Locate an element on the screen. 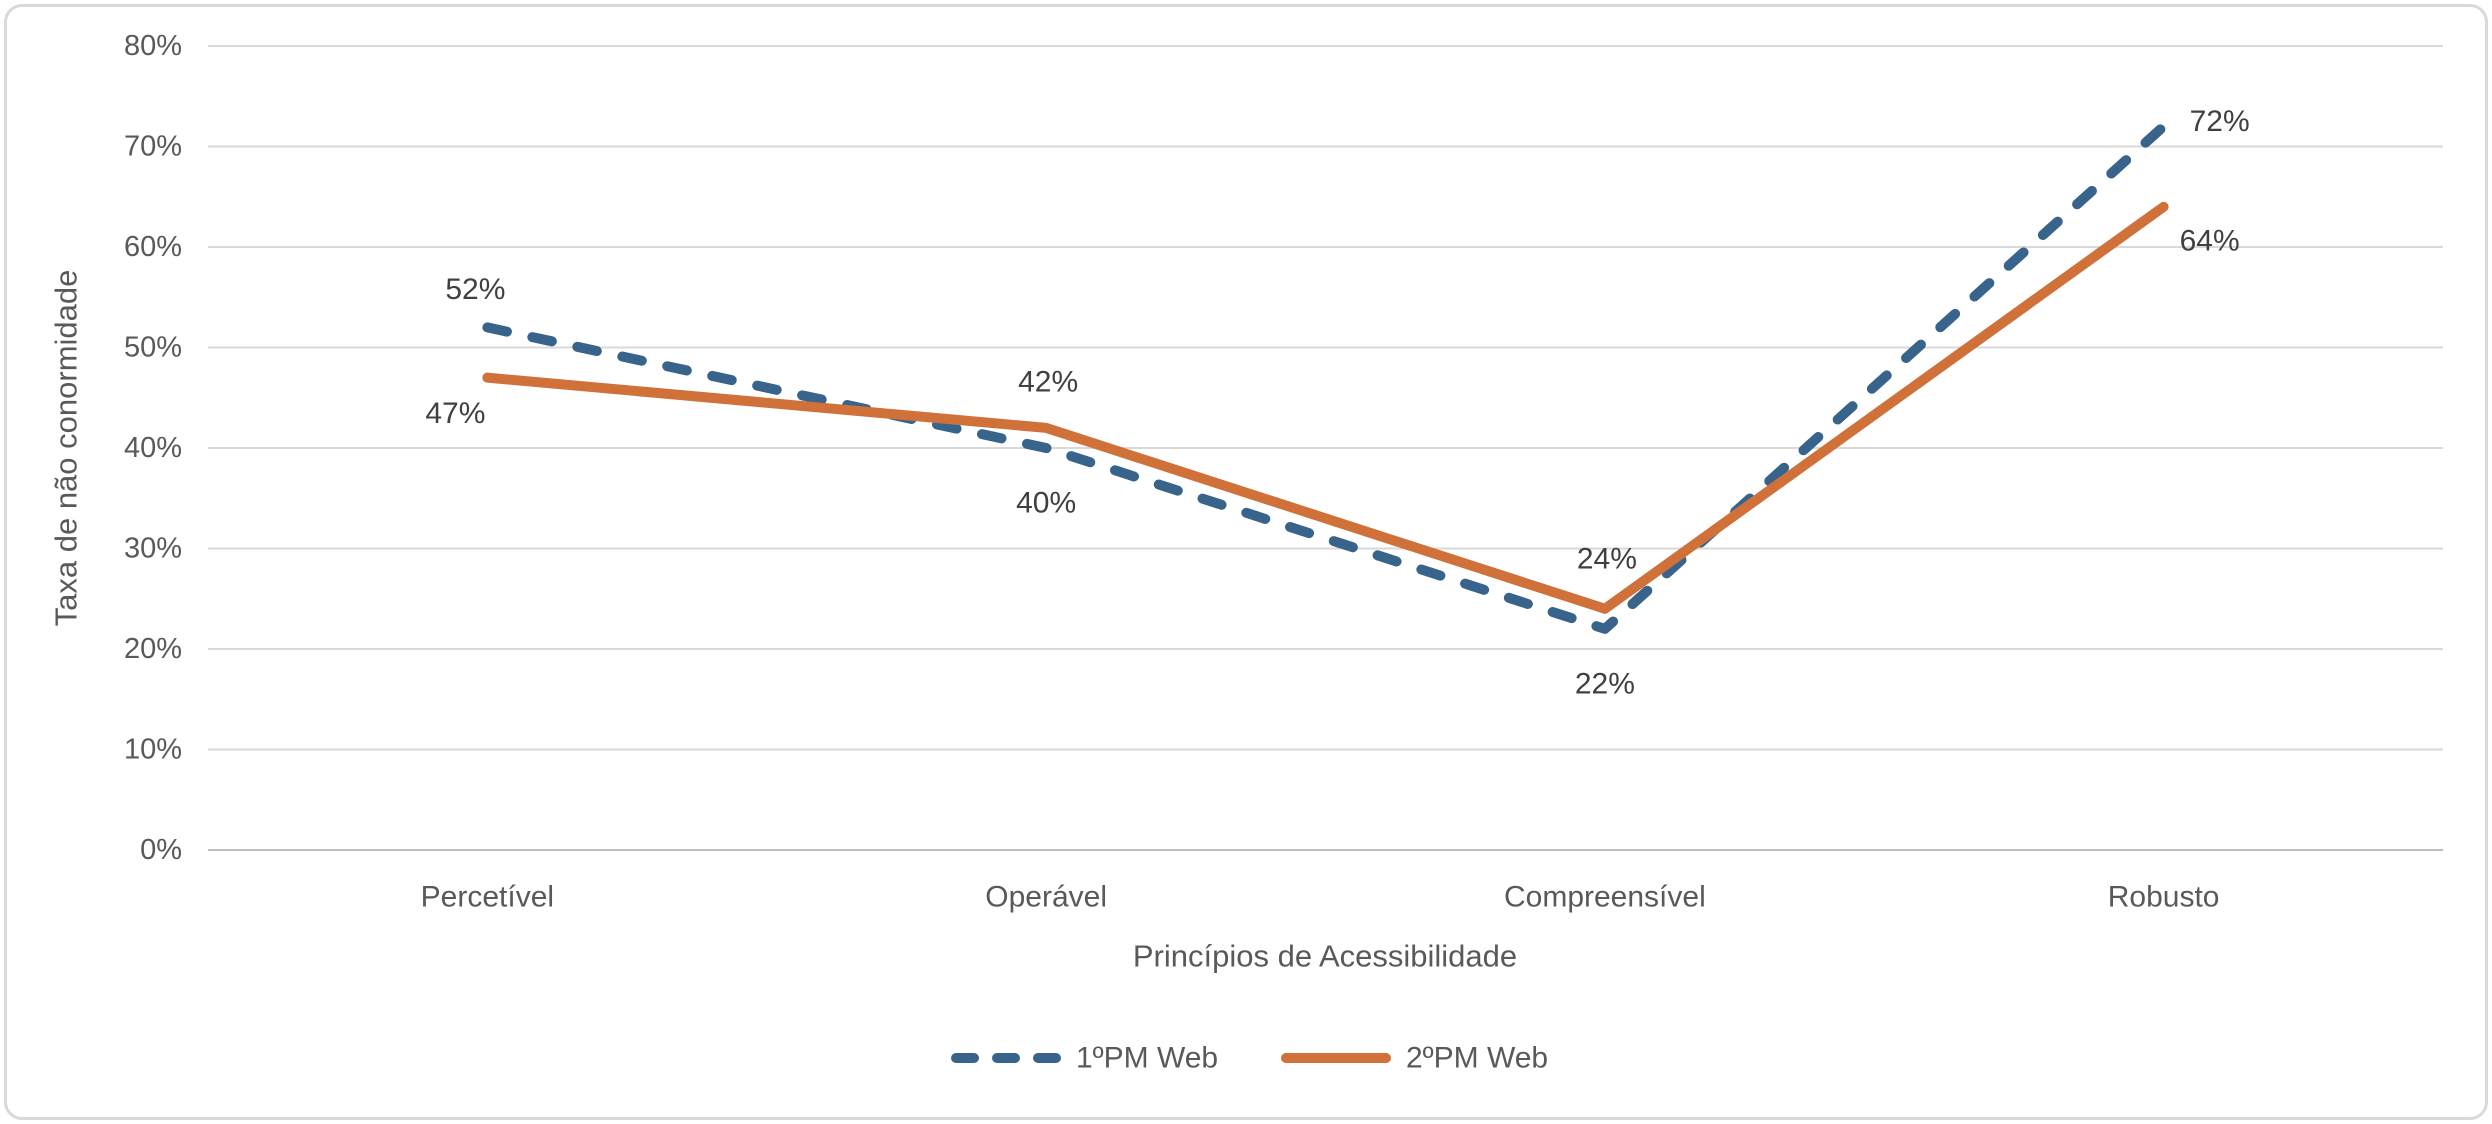  y-tick-label: 0% is located at coordinates (161, 850).